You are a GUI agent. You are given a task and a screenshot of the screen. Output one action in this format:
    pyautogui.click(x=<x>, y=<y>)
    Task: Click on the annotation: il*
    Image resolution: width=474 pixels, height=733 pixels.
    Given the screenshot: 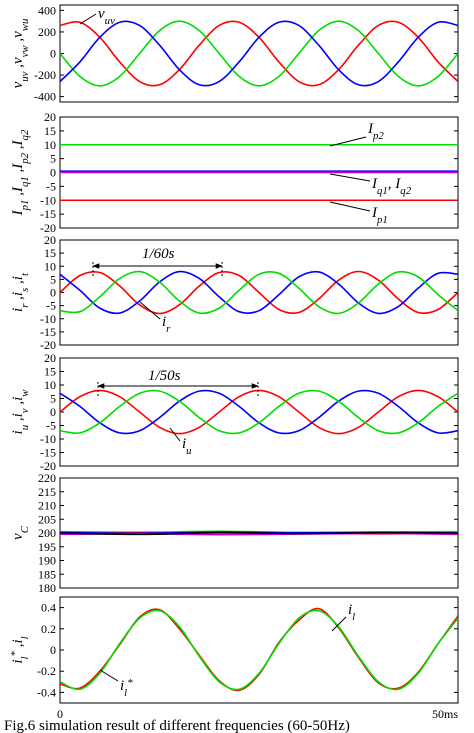 What is the action you would take?
    pyautogui.click(x=126, y=688)
    